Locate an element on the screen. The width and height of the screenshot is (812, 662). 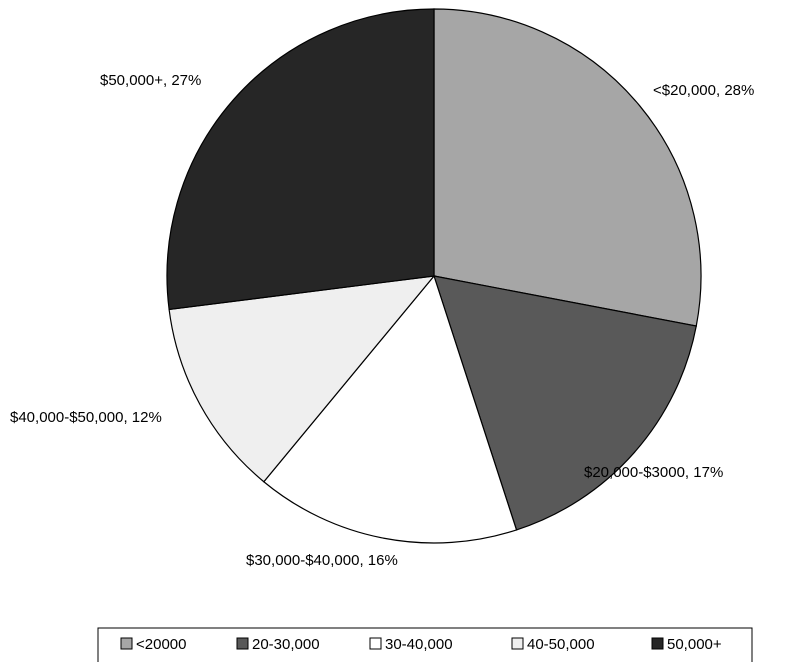
legend-item-20-30000: 20-30,000 is located at coordinates (278, 644).